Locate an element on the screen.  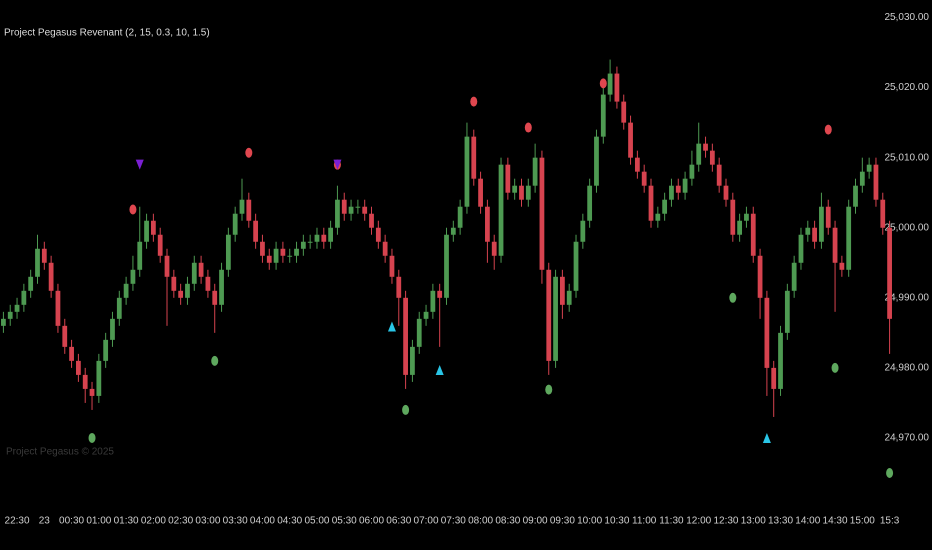
x-tick-label: 07:30 is located at coordinates (453, 521).